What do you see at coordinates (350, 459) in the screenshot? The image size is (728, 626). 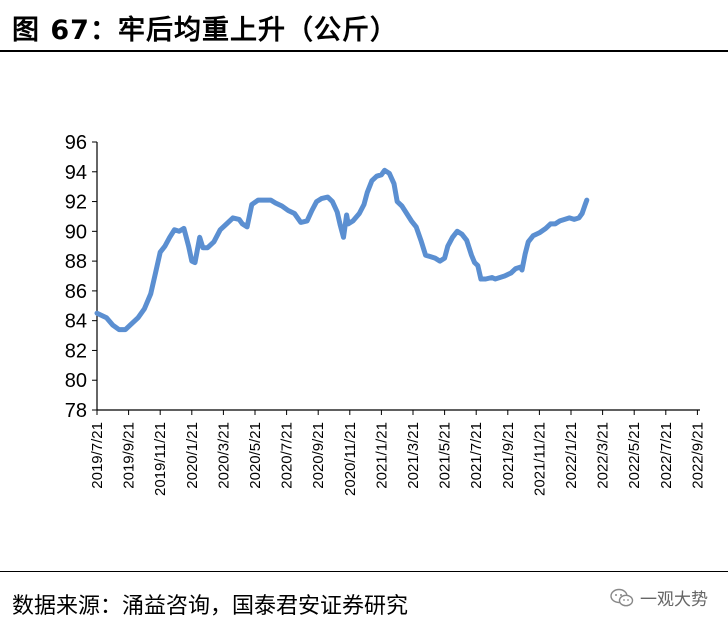 I see `x-tick-label: 2020/11/21` at bounding box center [350, 459].